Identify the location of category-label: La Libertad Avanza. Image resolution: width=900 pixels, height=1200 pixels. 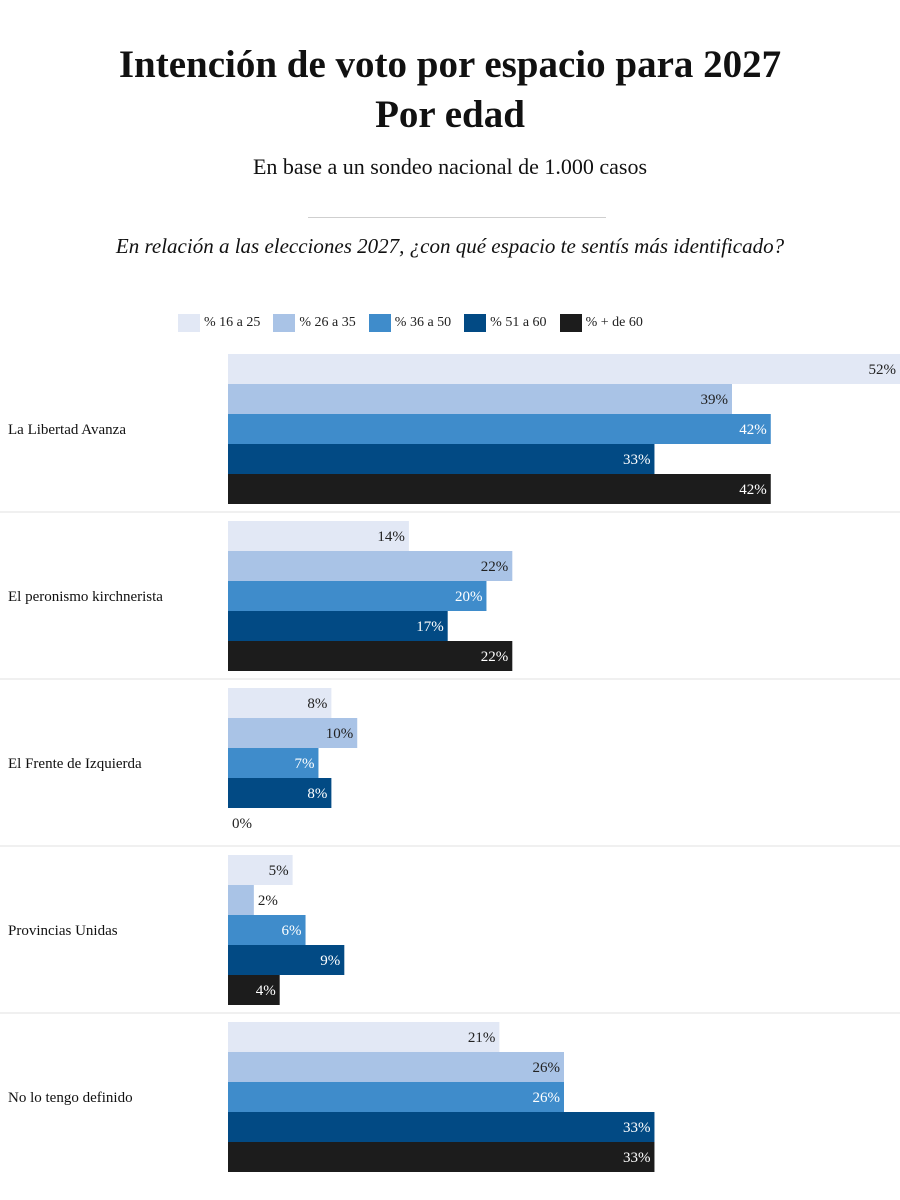
(67, 430).